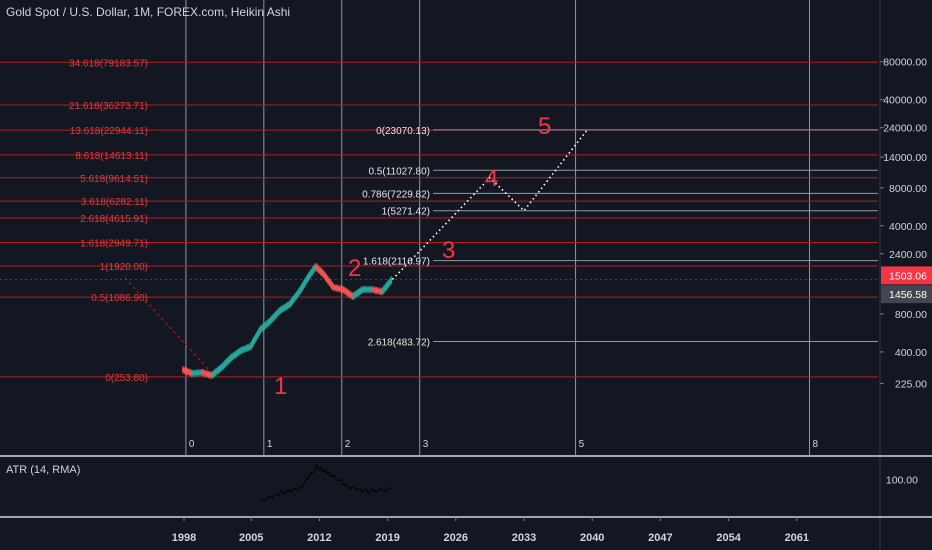  I want to click on time-axis-label: 2026, so click(456, 538).